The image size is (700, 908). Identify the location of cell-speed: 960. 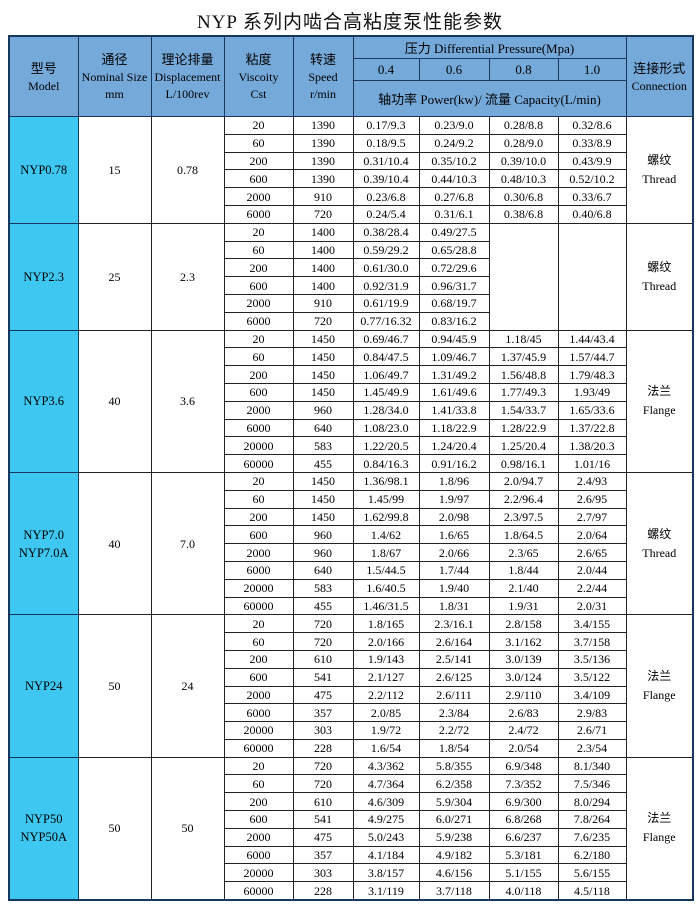
(323, 535).